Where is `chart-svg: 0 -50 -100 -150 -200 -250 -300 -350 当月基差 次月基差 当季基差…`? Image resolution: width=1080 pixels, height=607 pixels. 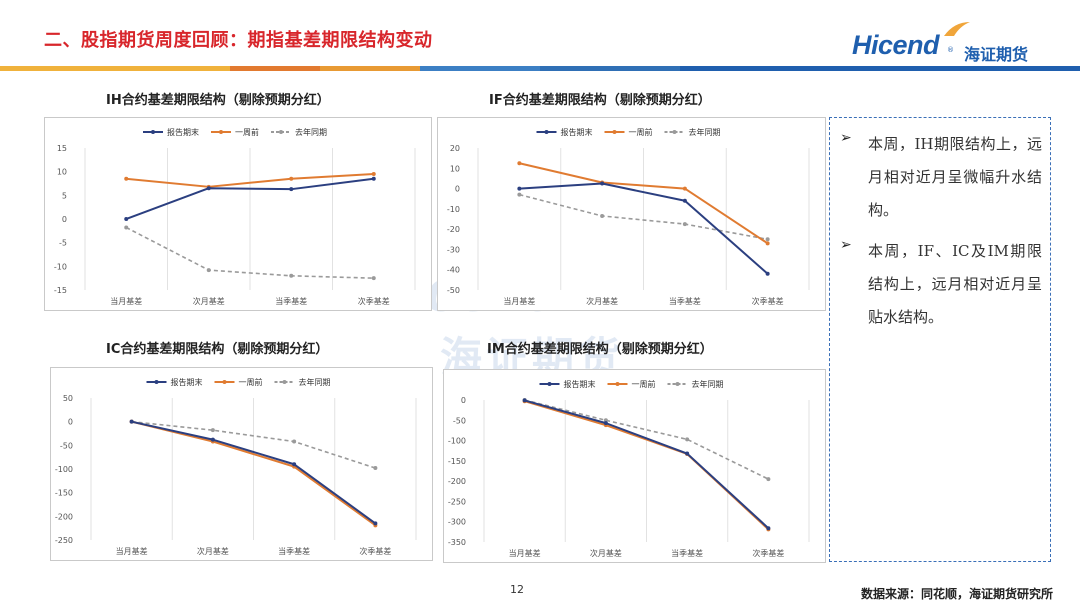 chart-svg: 0 -50 -100 -150 -200 -250 -300 -350 当月基差 次月基差 当季基差… is located at coordinates (629, 468).